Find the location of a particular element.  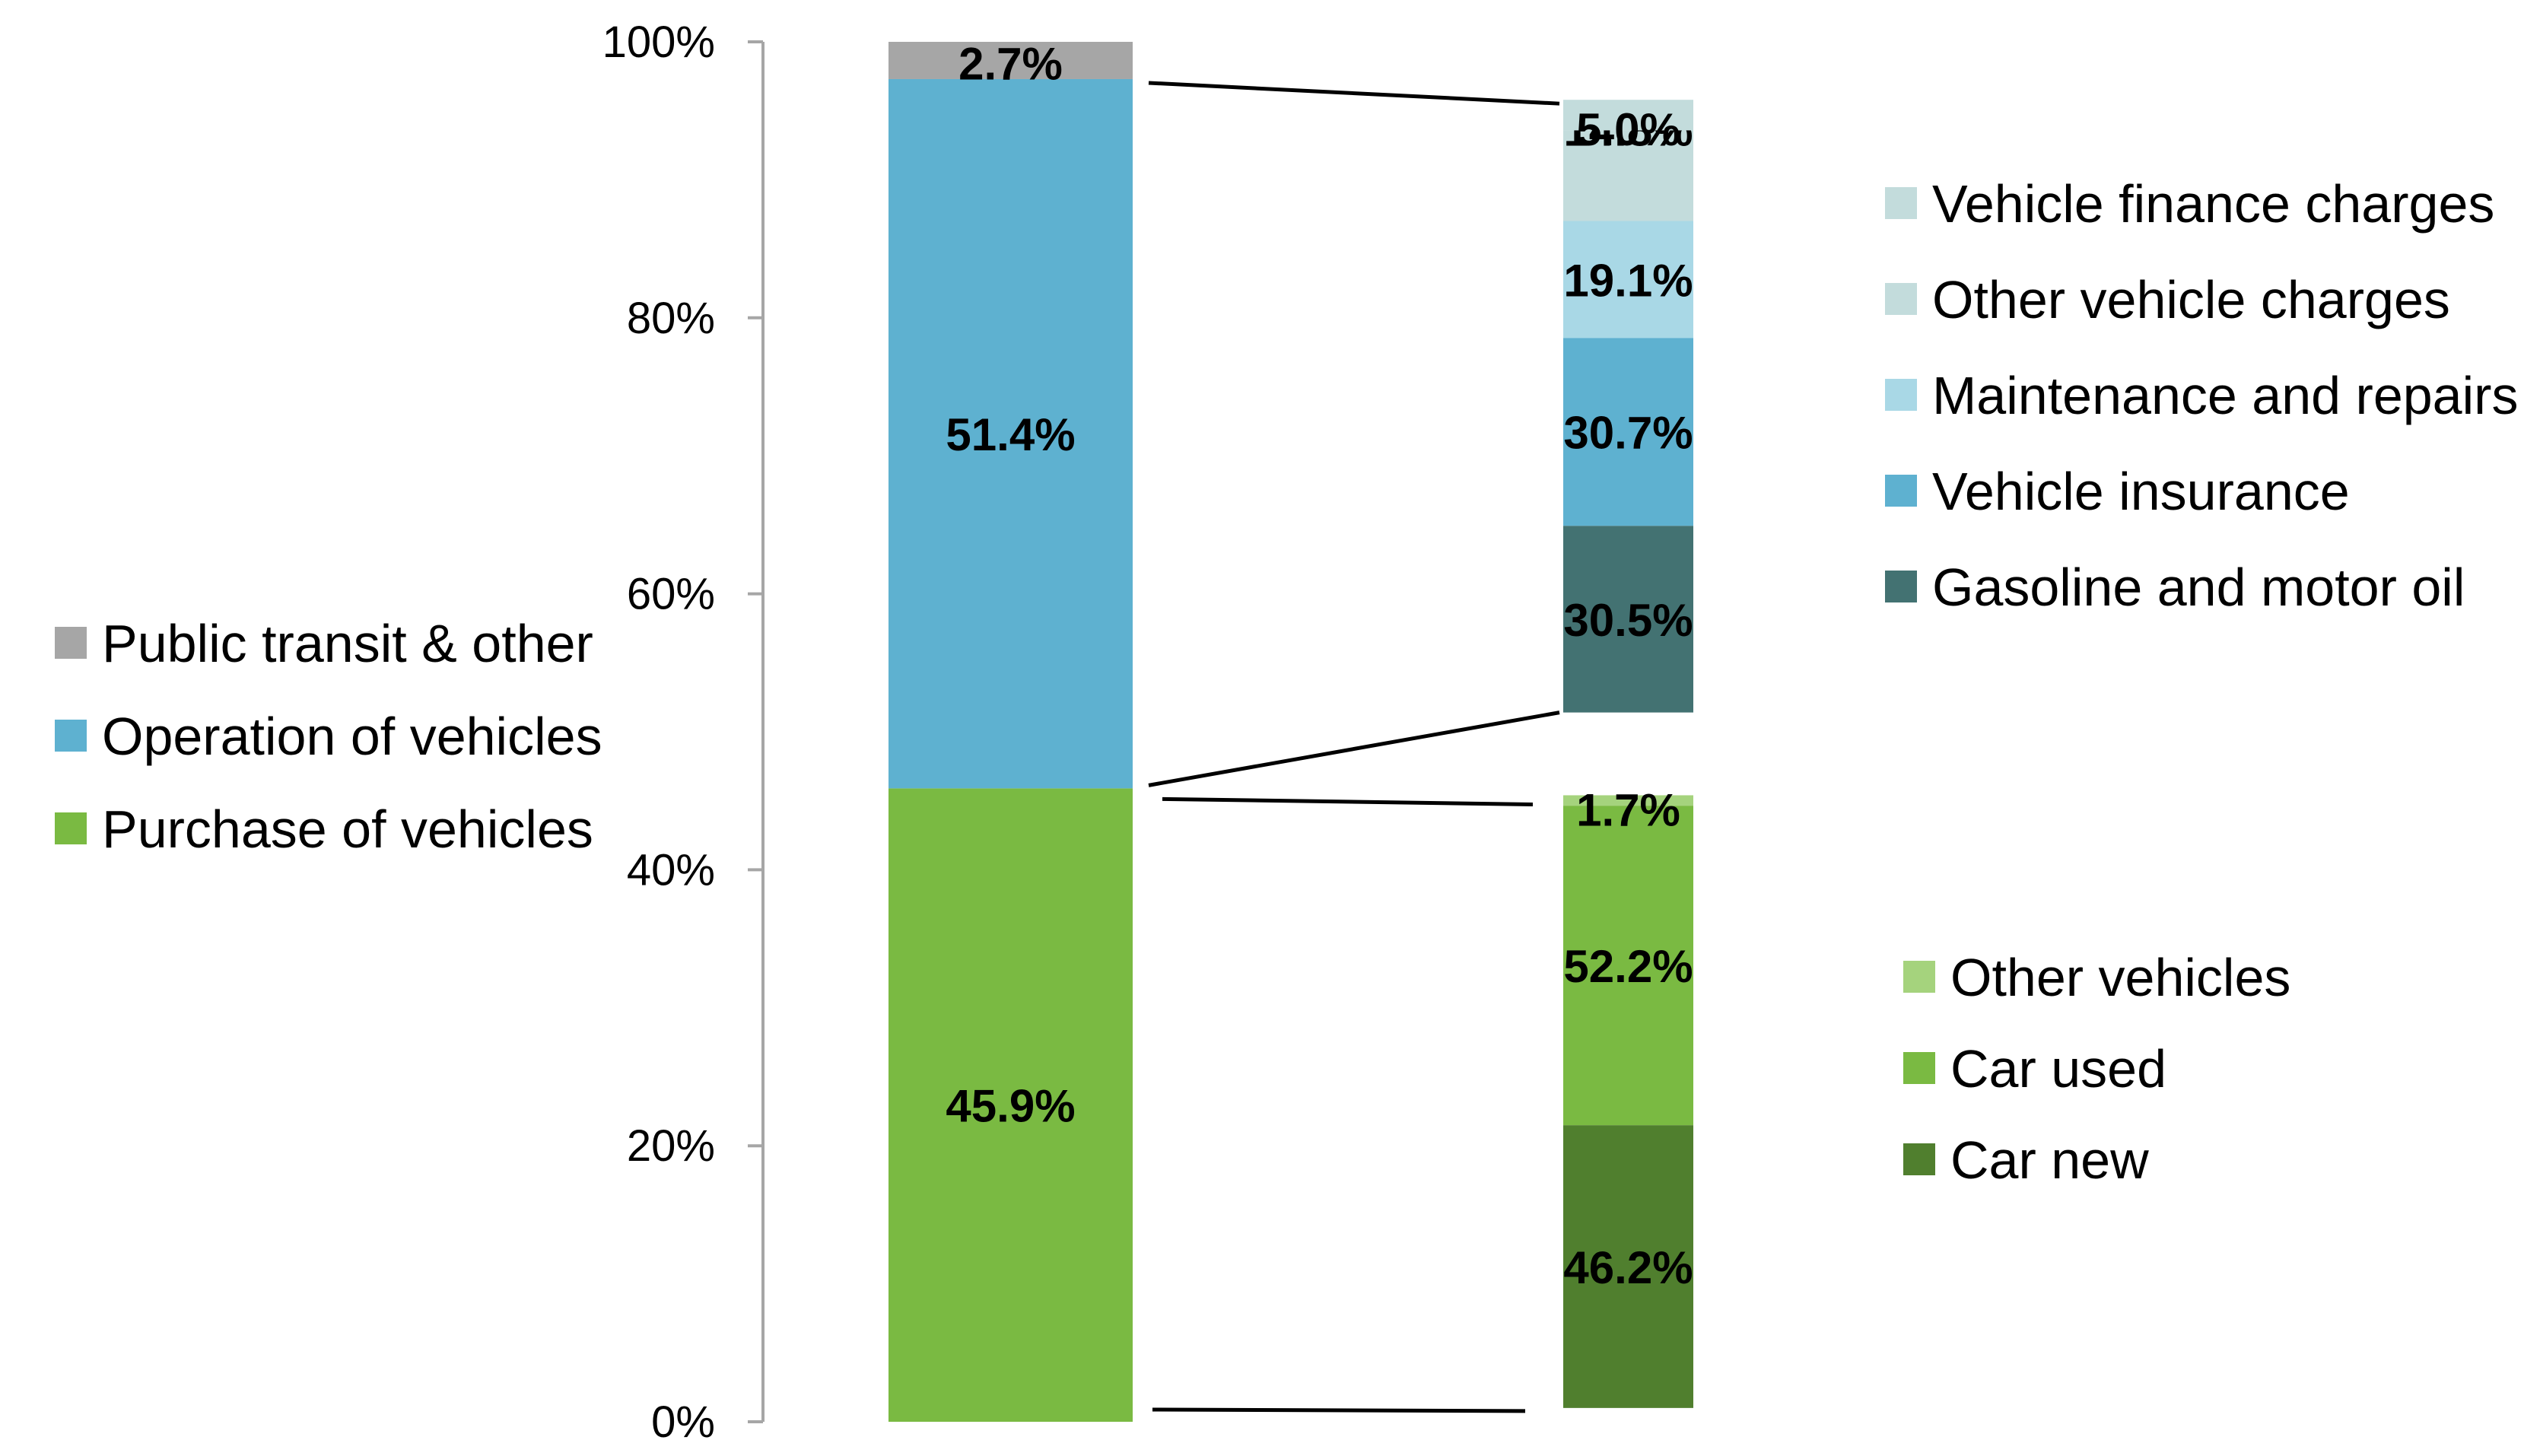

connector-lines is located at coordinates (1354, 747).